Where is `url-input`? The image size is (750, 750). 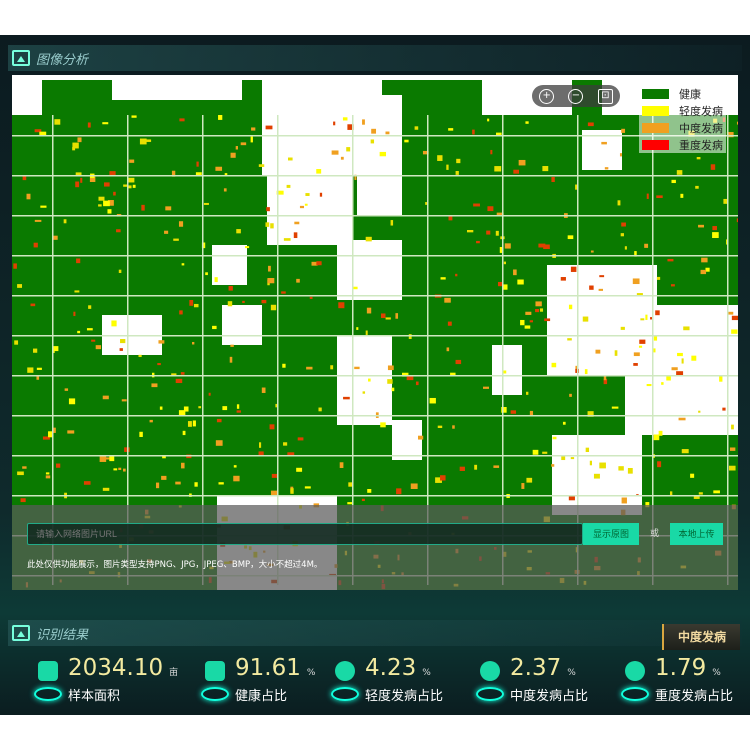
url-input is located at coordinates (305, 534).